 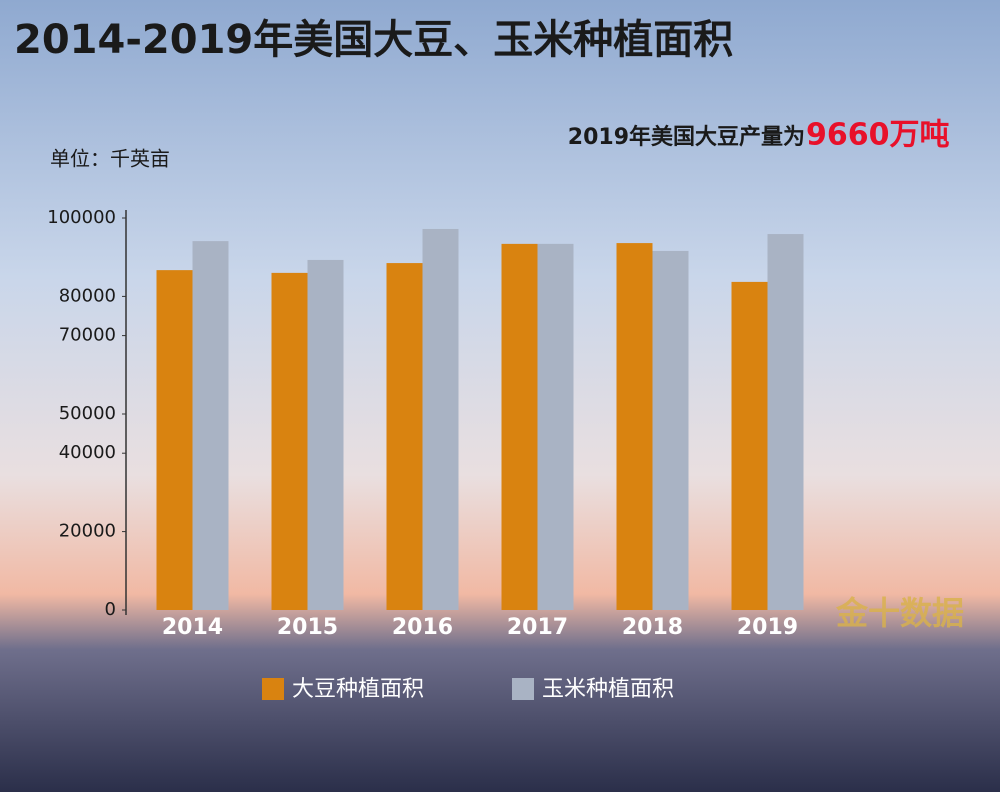 I want to click on y-tick-label: 0, so click(x=110, y=609).